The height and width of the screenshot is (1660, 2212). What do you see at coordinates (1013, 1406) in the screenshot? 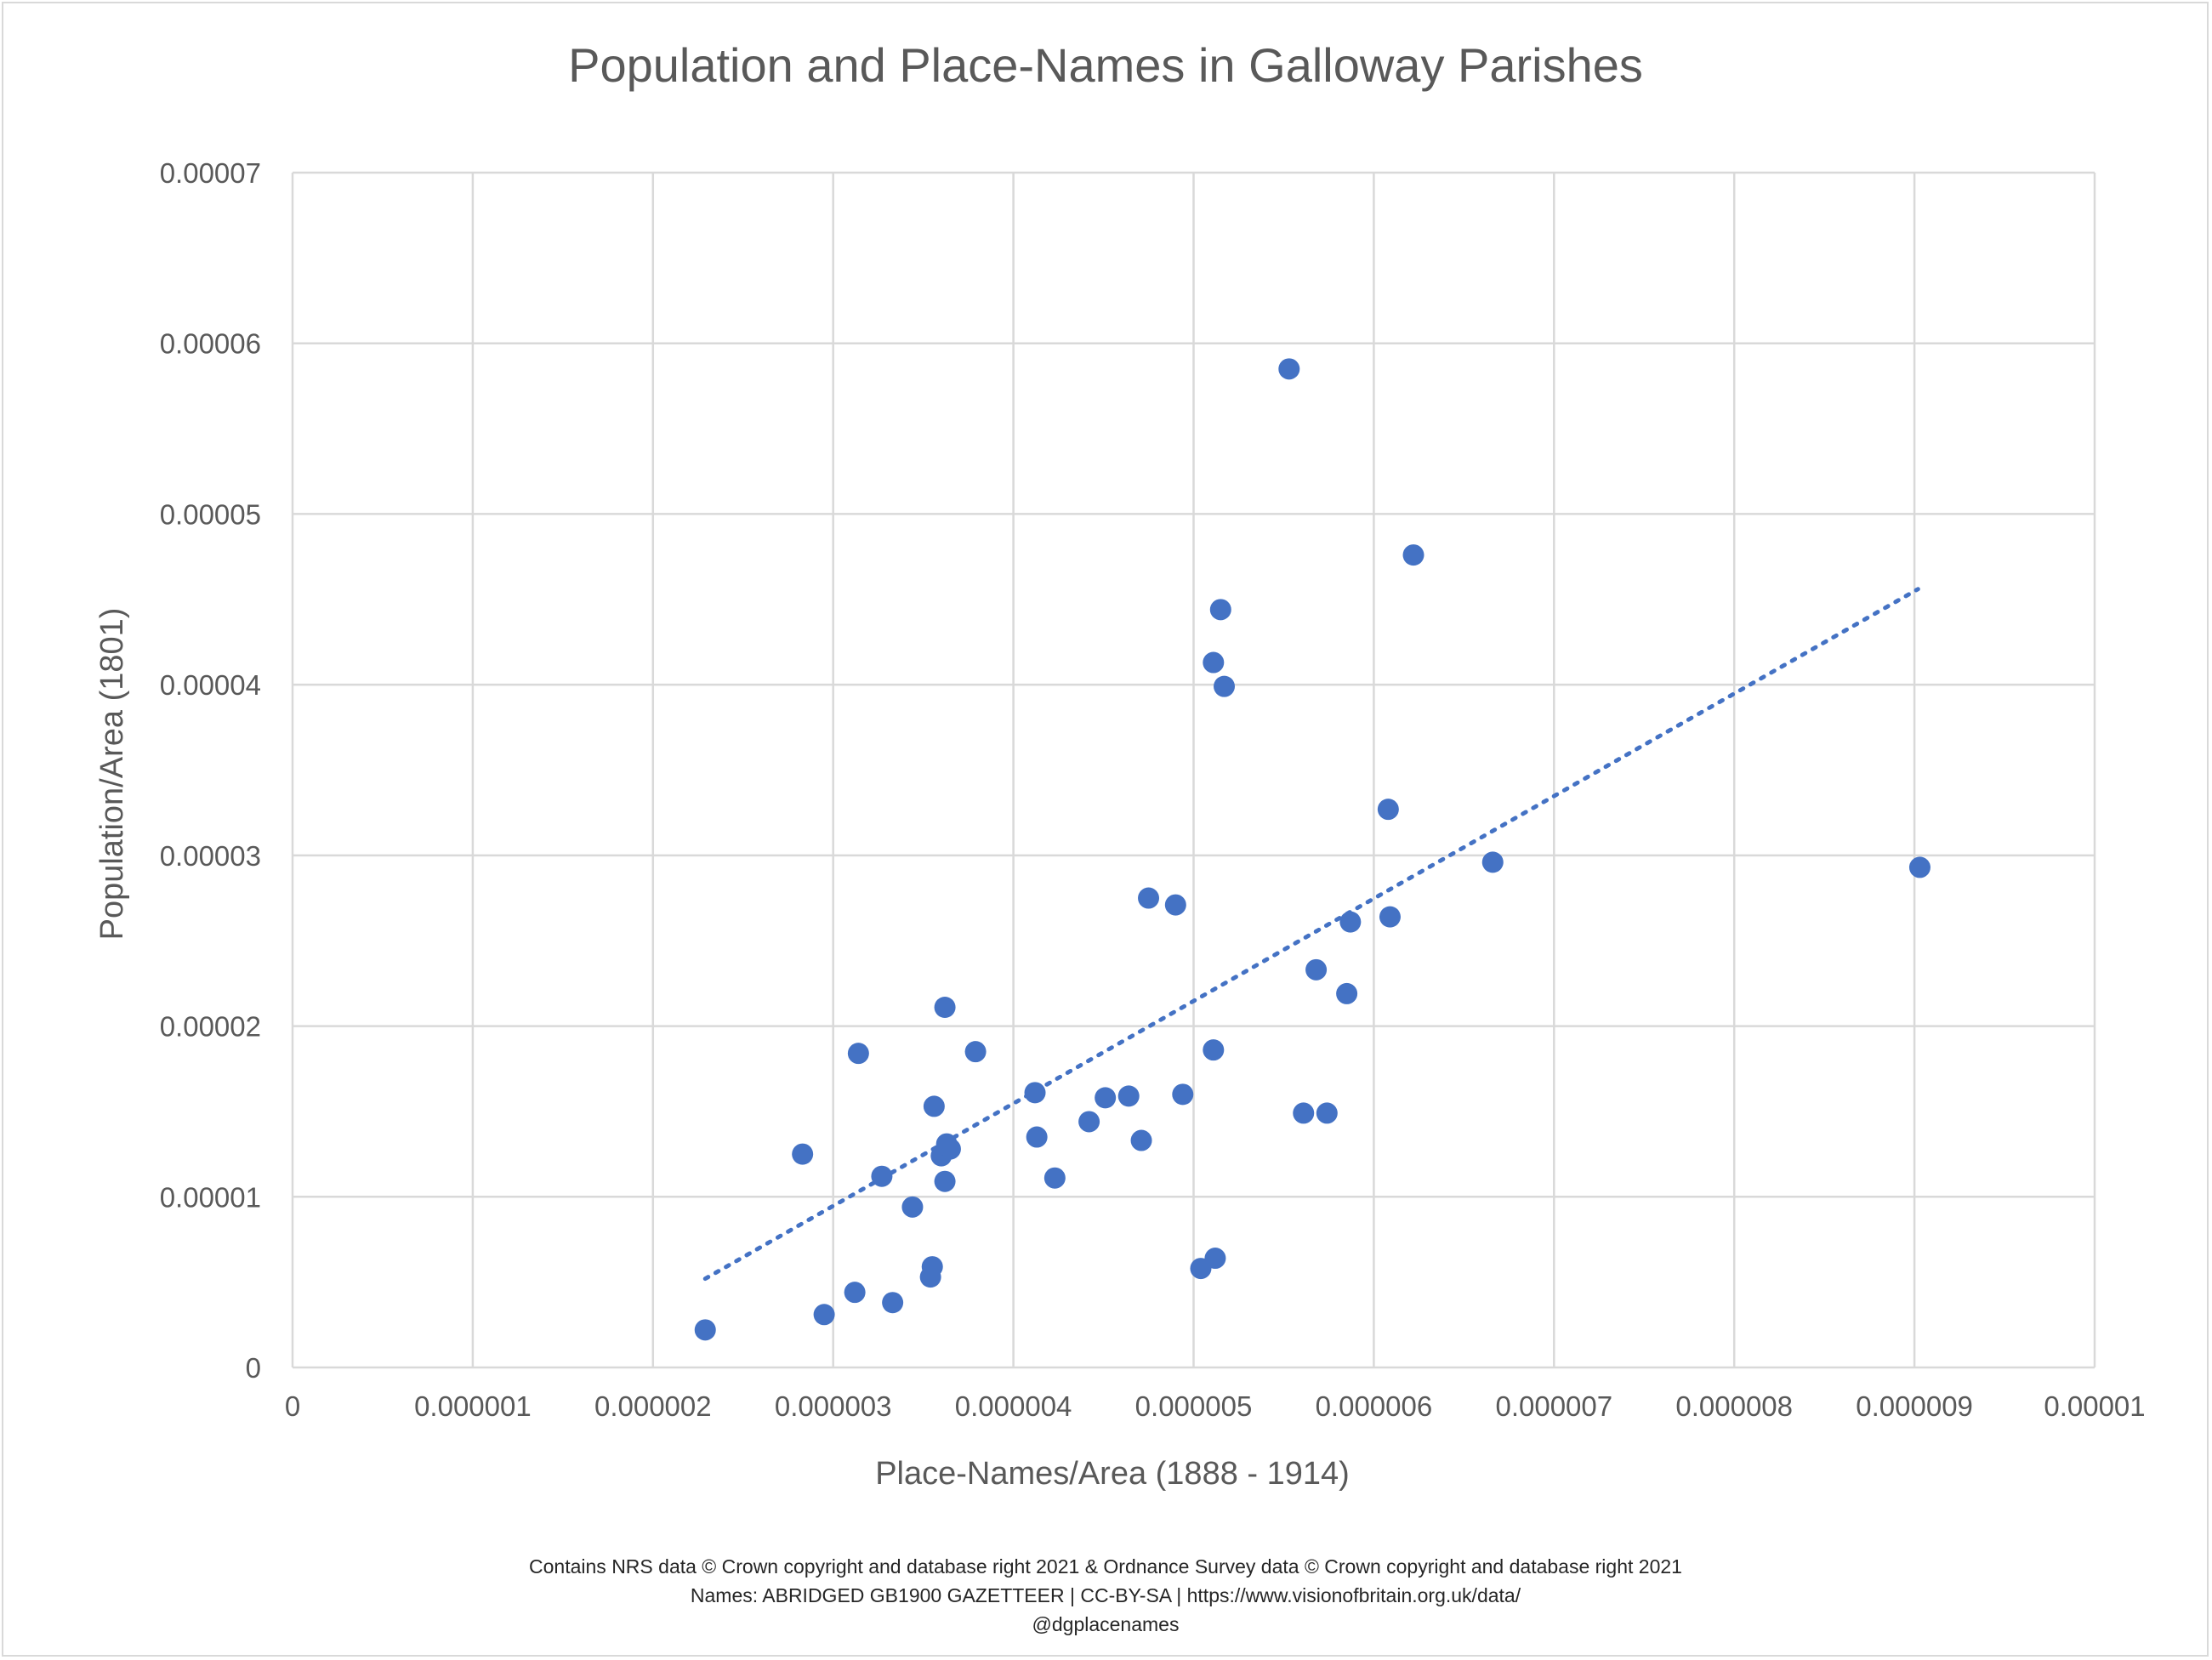
I see `x-tick-label: 0.000004` at bounding box center [1013, 1406].